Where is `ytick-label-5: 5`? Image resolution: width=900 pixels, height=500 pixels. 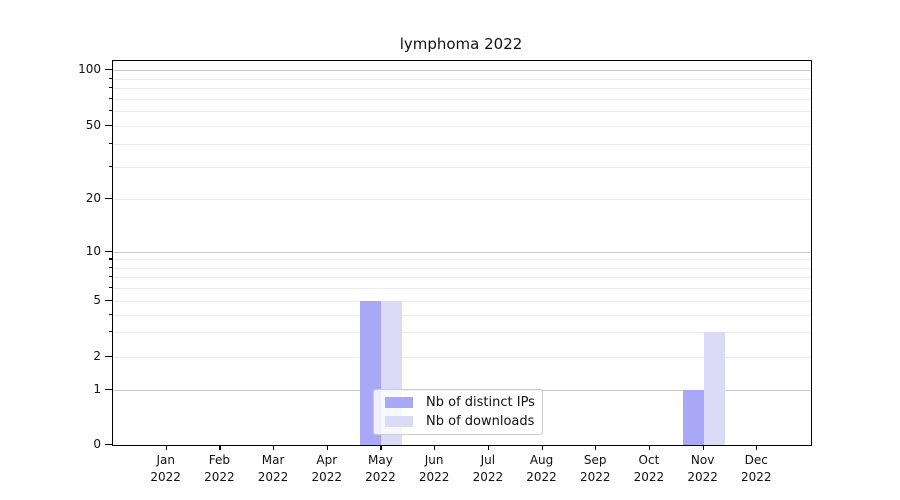
ytick-label-5: 5 is located at coordinates (97, 300).